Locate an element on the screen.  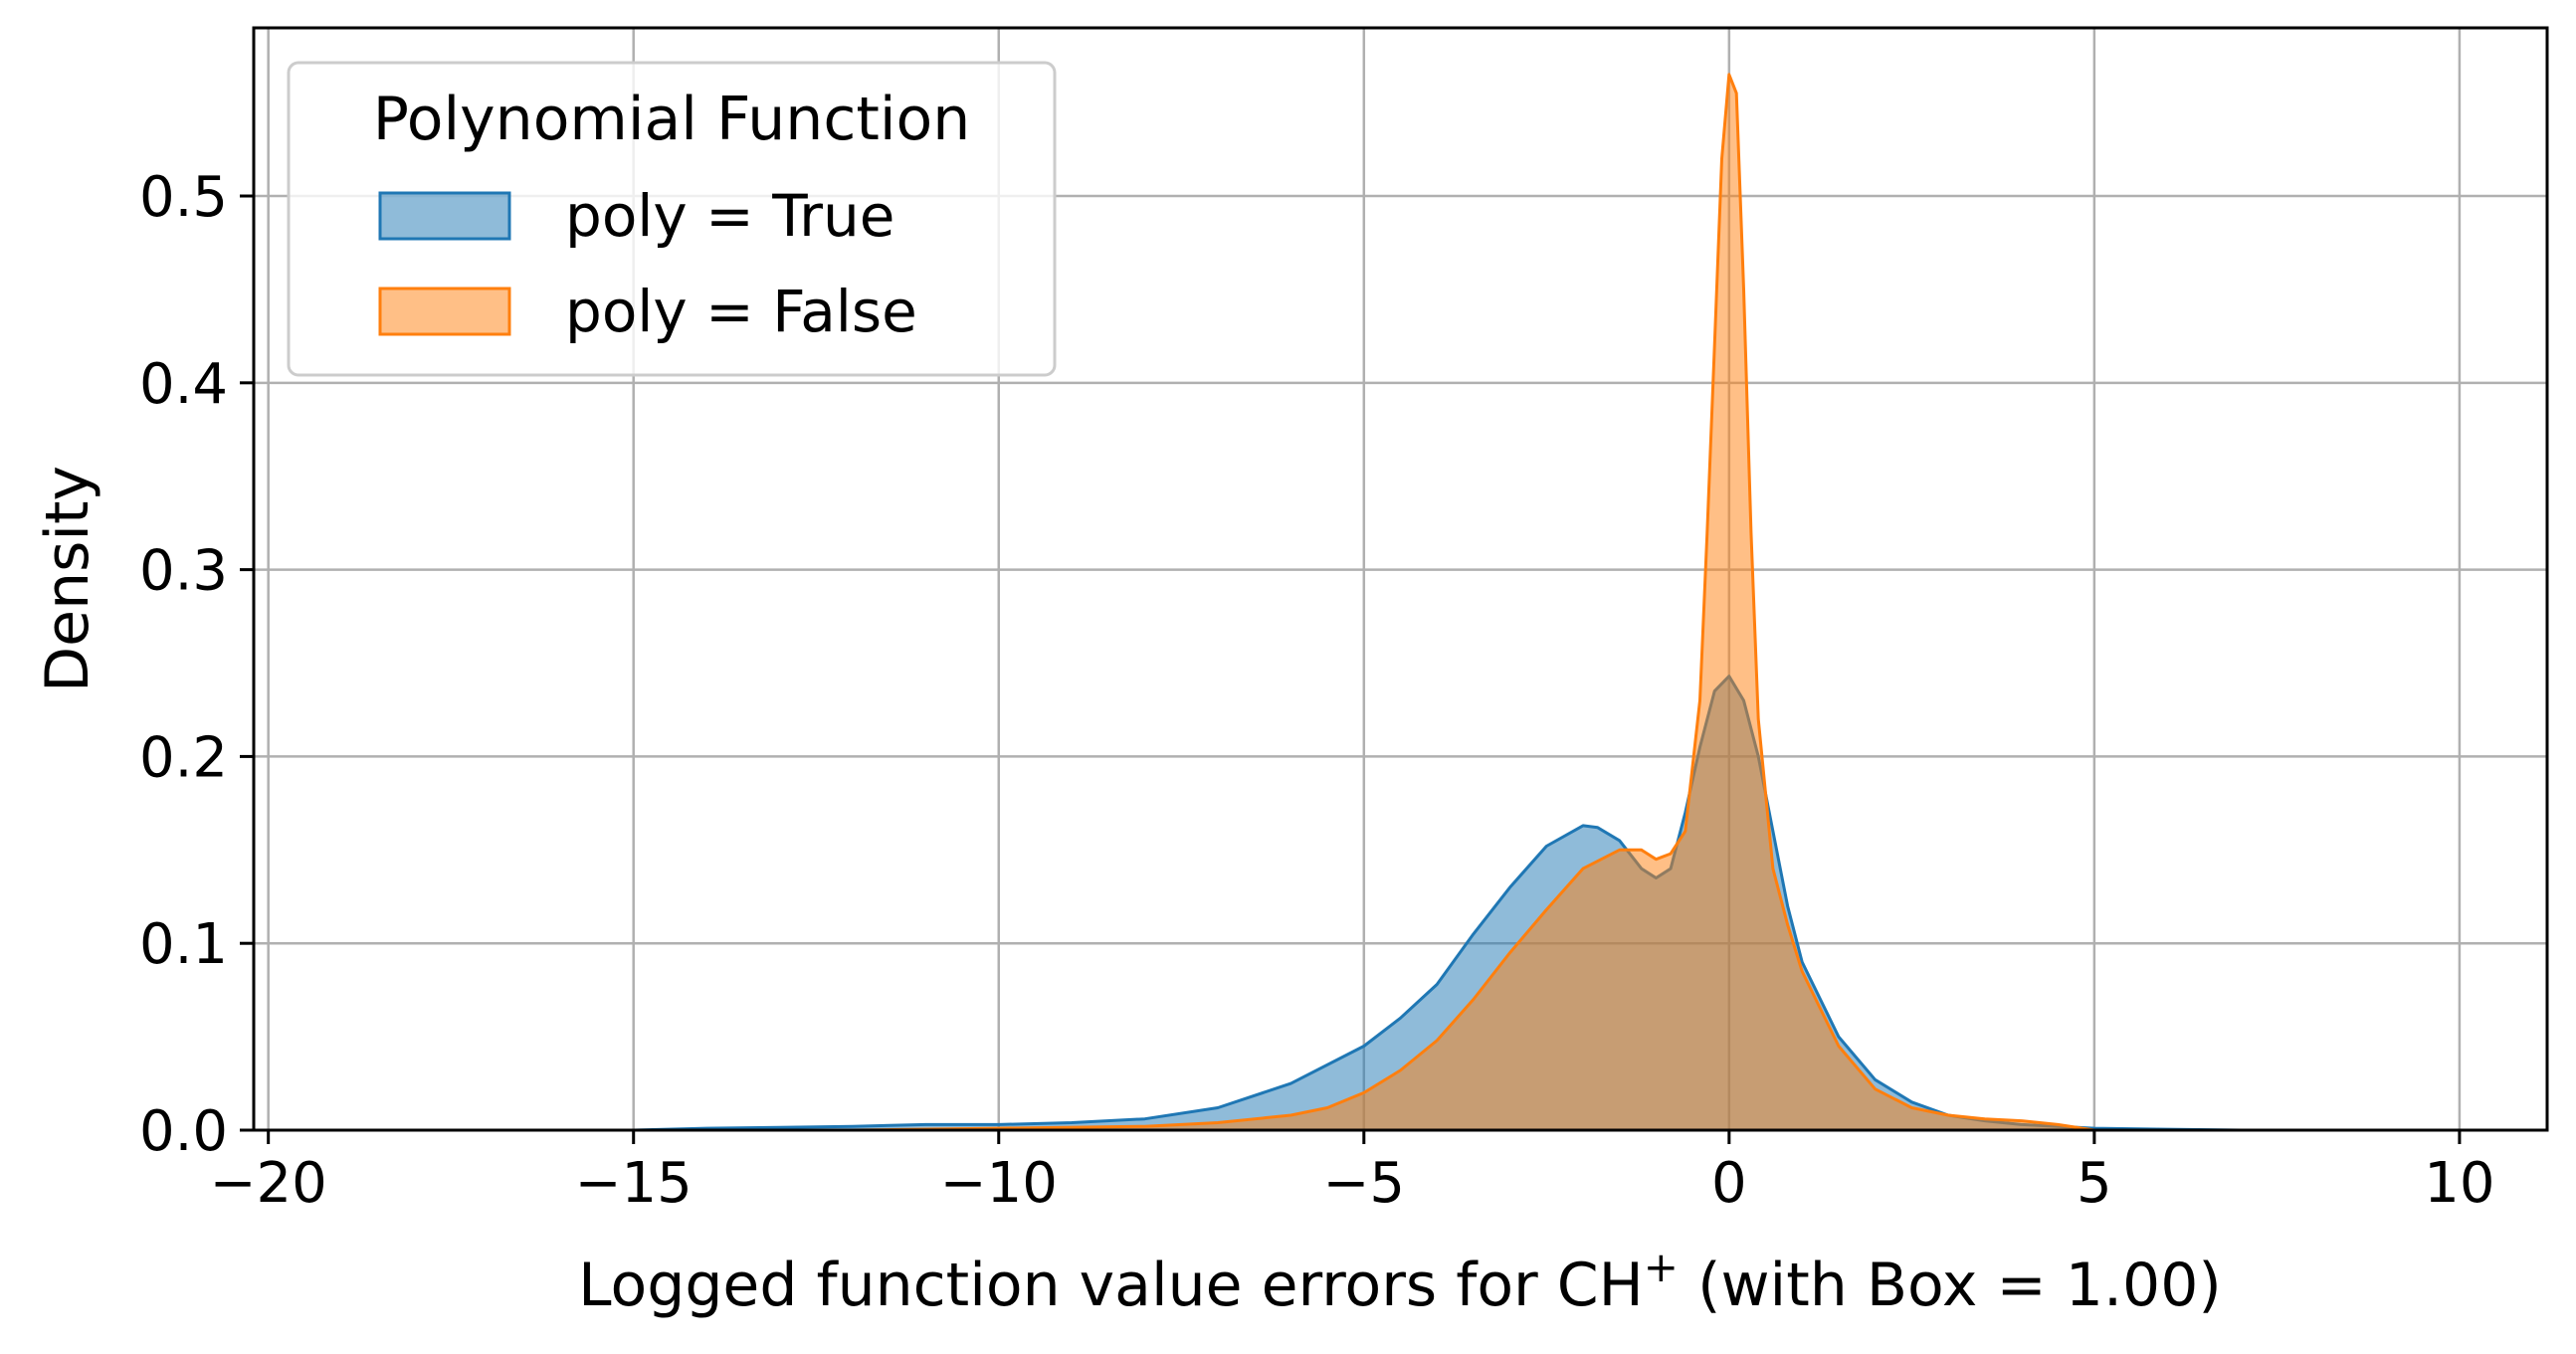
y-tick-label: 0.1 is located at coordinates (183, 944).